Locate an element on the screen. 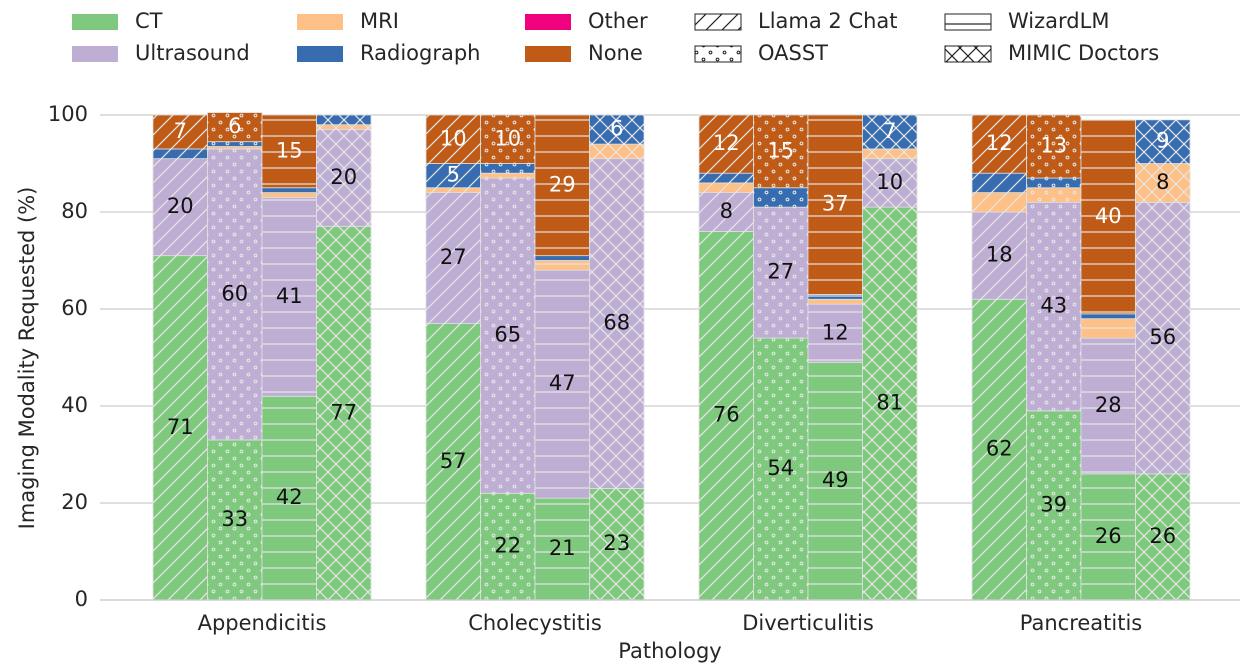 The height and width of the screenshot is (665, 1241). data-label: 77 is located at coordinates (343, 412).